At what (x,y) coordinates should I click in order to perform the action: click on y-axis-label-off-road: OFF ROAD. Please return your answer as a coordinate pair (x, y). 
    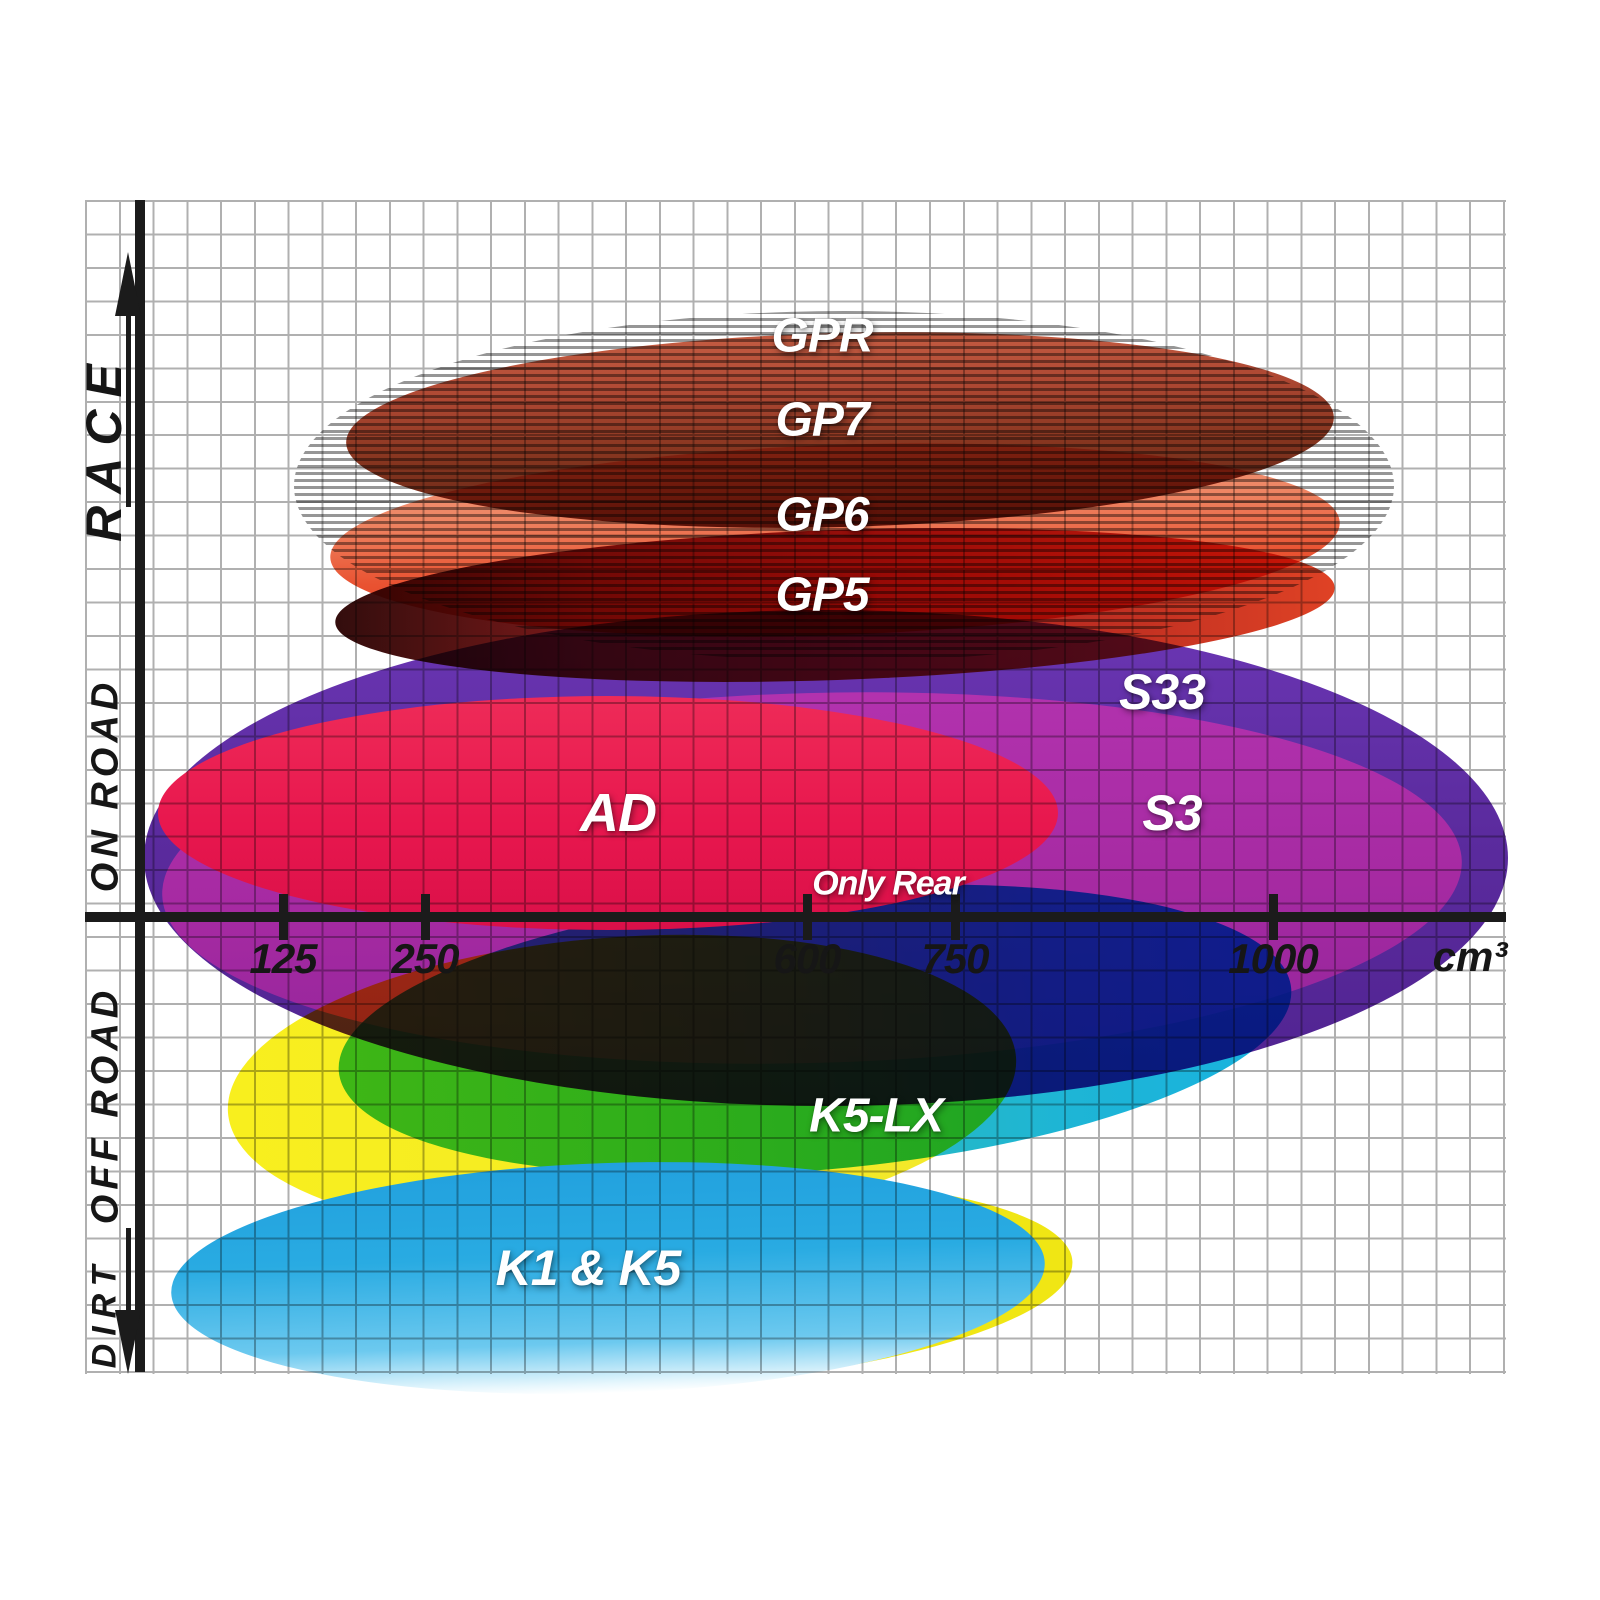
    Looking at the image, I should click on (105, 1105).